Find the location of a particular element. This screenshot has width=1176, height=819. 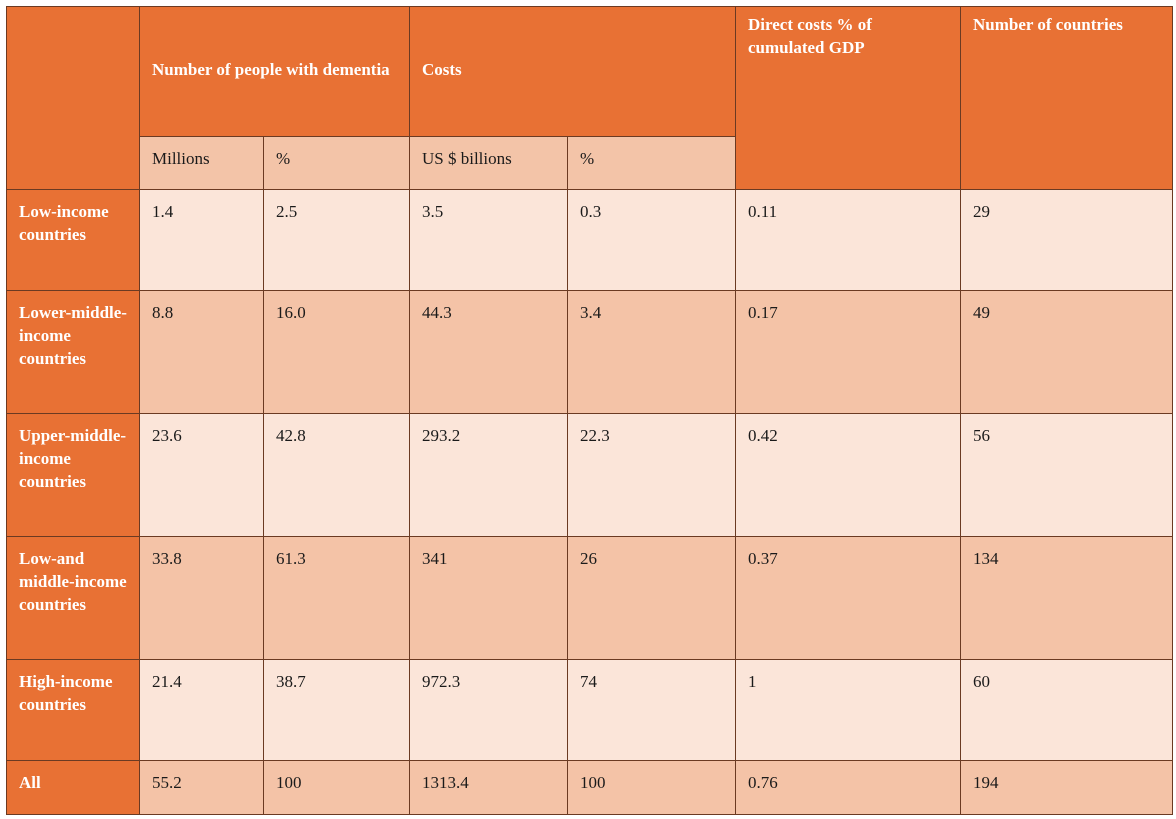

cell-pct1: 38.7 is located at coordinates (336, 710).